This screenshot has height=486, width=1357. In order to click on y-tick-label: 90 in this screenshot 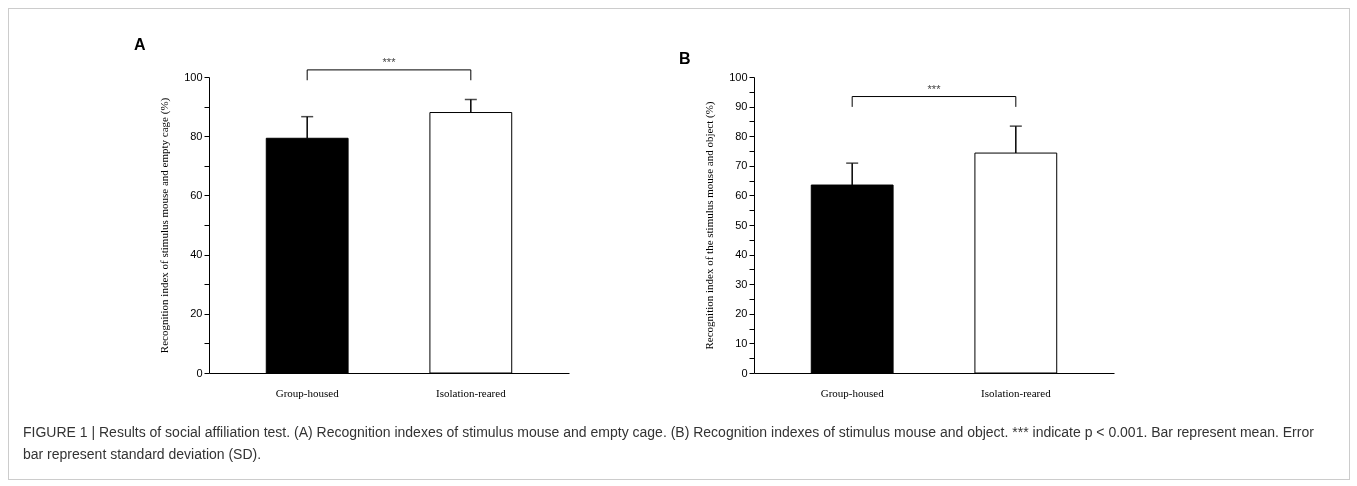, I will do `click(741, 106)`.